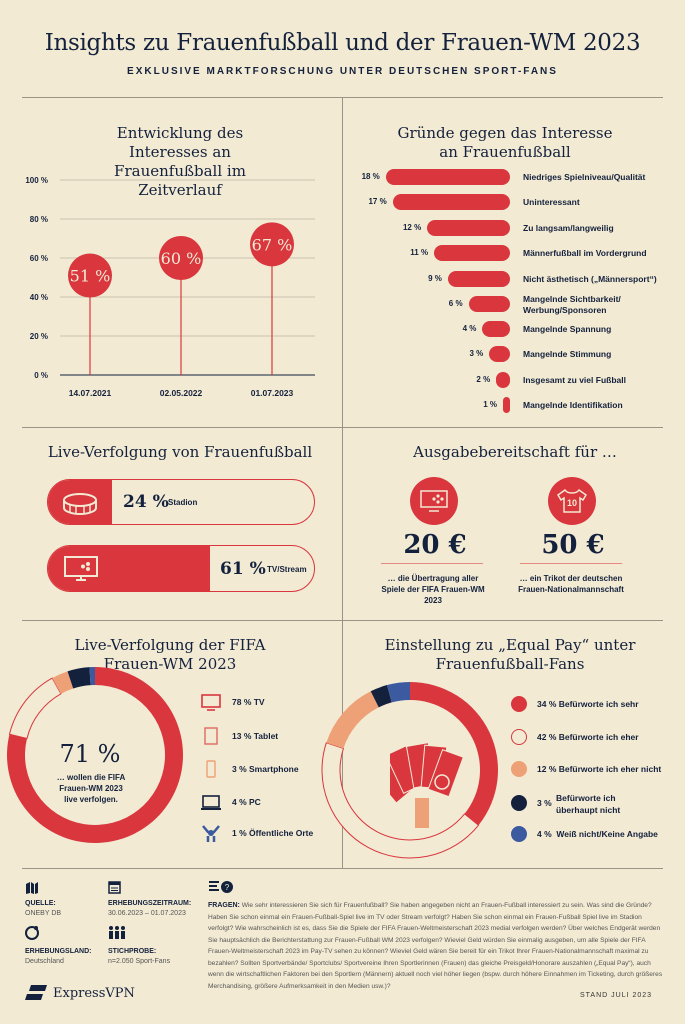 The image size is (685, 1024). I want to click on calendar-icon, so click(114, 887).